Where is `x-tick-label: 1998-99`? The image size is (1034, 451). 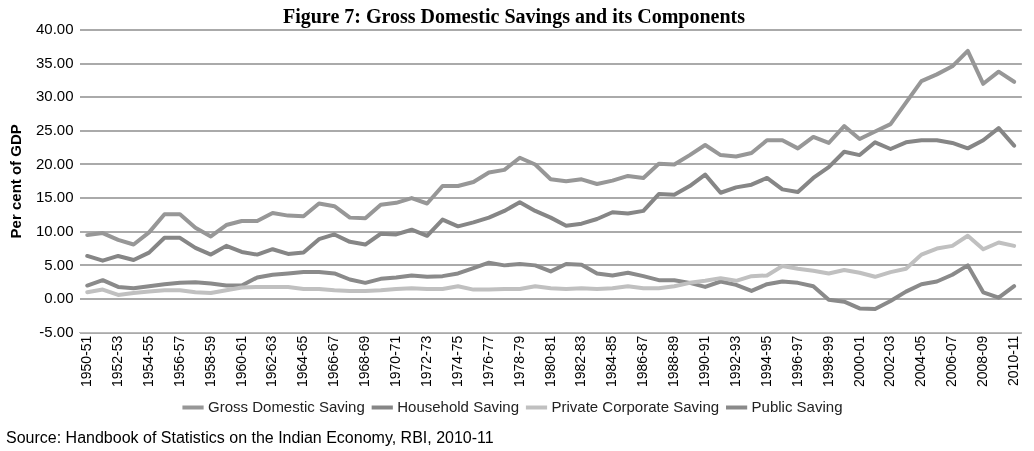
x-tick-label: 1998-99 is located at coordinates (827, 361).